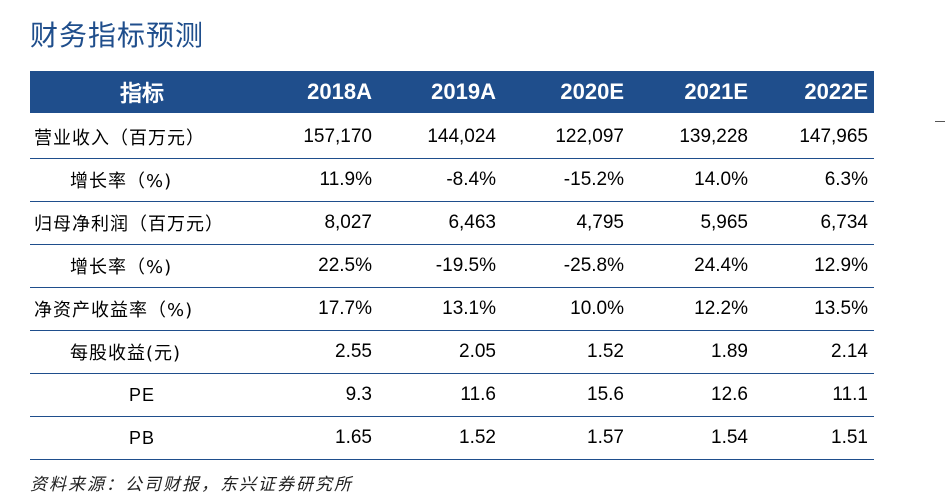  Describe the element at coordinates (692, 136) in the screenshot. I see `table-cell: 139,228` at that location.